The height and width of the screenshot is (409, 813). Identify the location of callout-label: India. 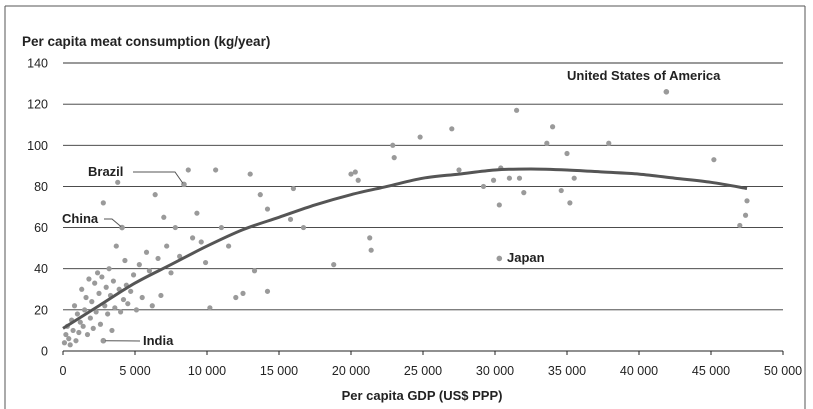
(158, 340).